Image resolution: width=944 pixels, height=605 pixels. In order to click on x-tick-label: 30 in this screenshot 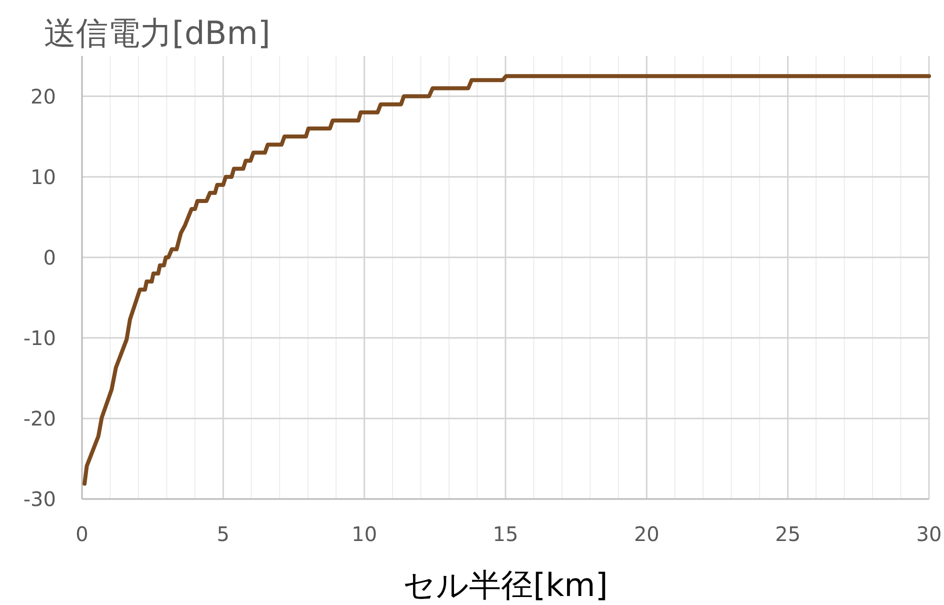, I will do `click(929, 534)`.